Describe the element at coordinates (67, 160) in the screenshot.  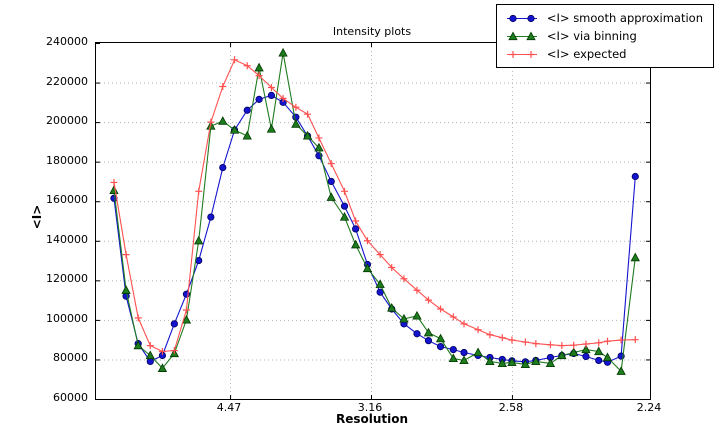
I see `y-tick-label: 180000` at that location.